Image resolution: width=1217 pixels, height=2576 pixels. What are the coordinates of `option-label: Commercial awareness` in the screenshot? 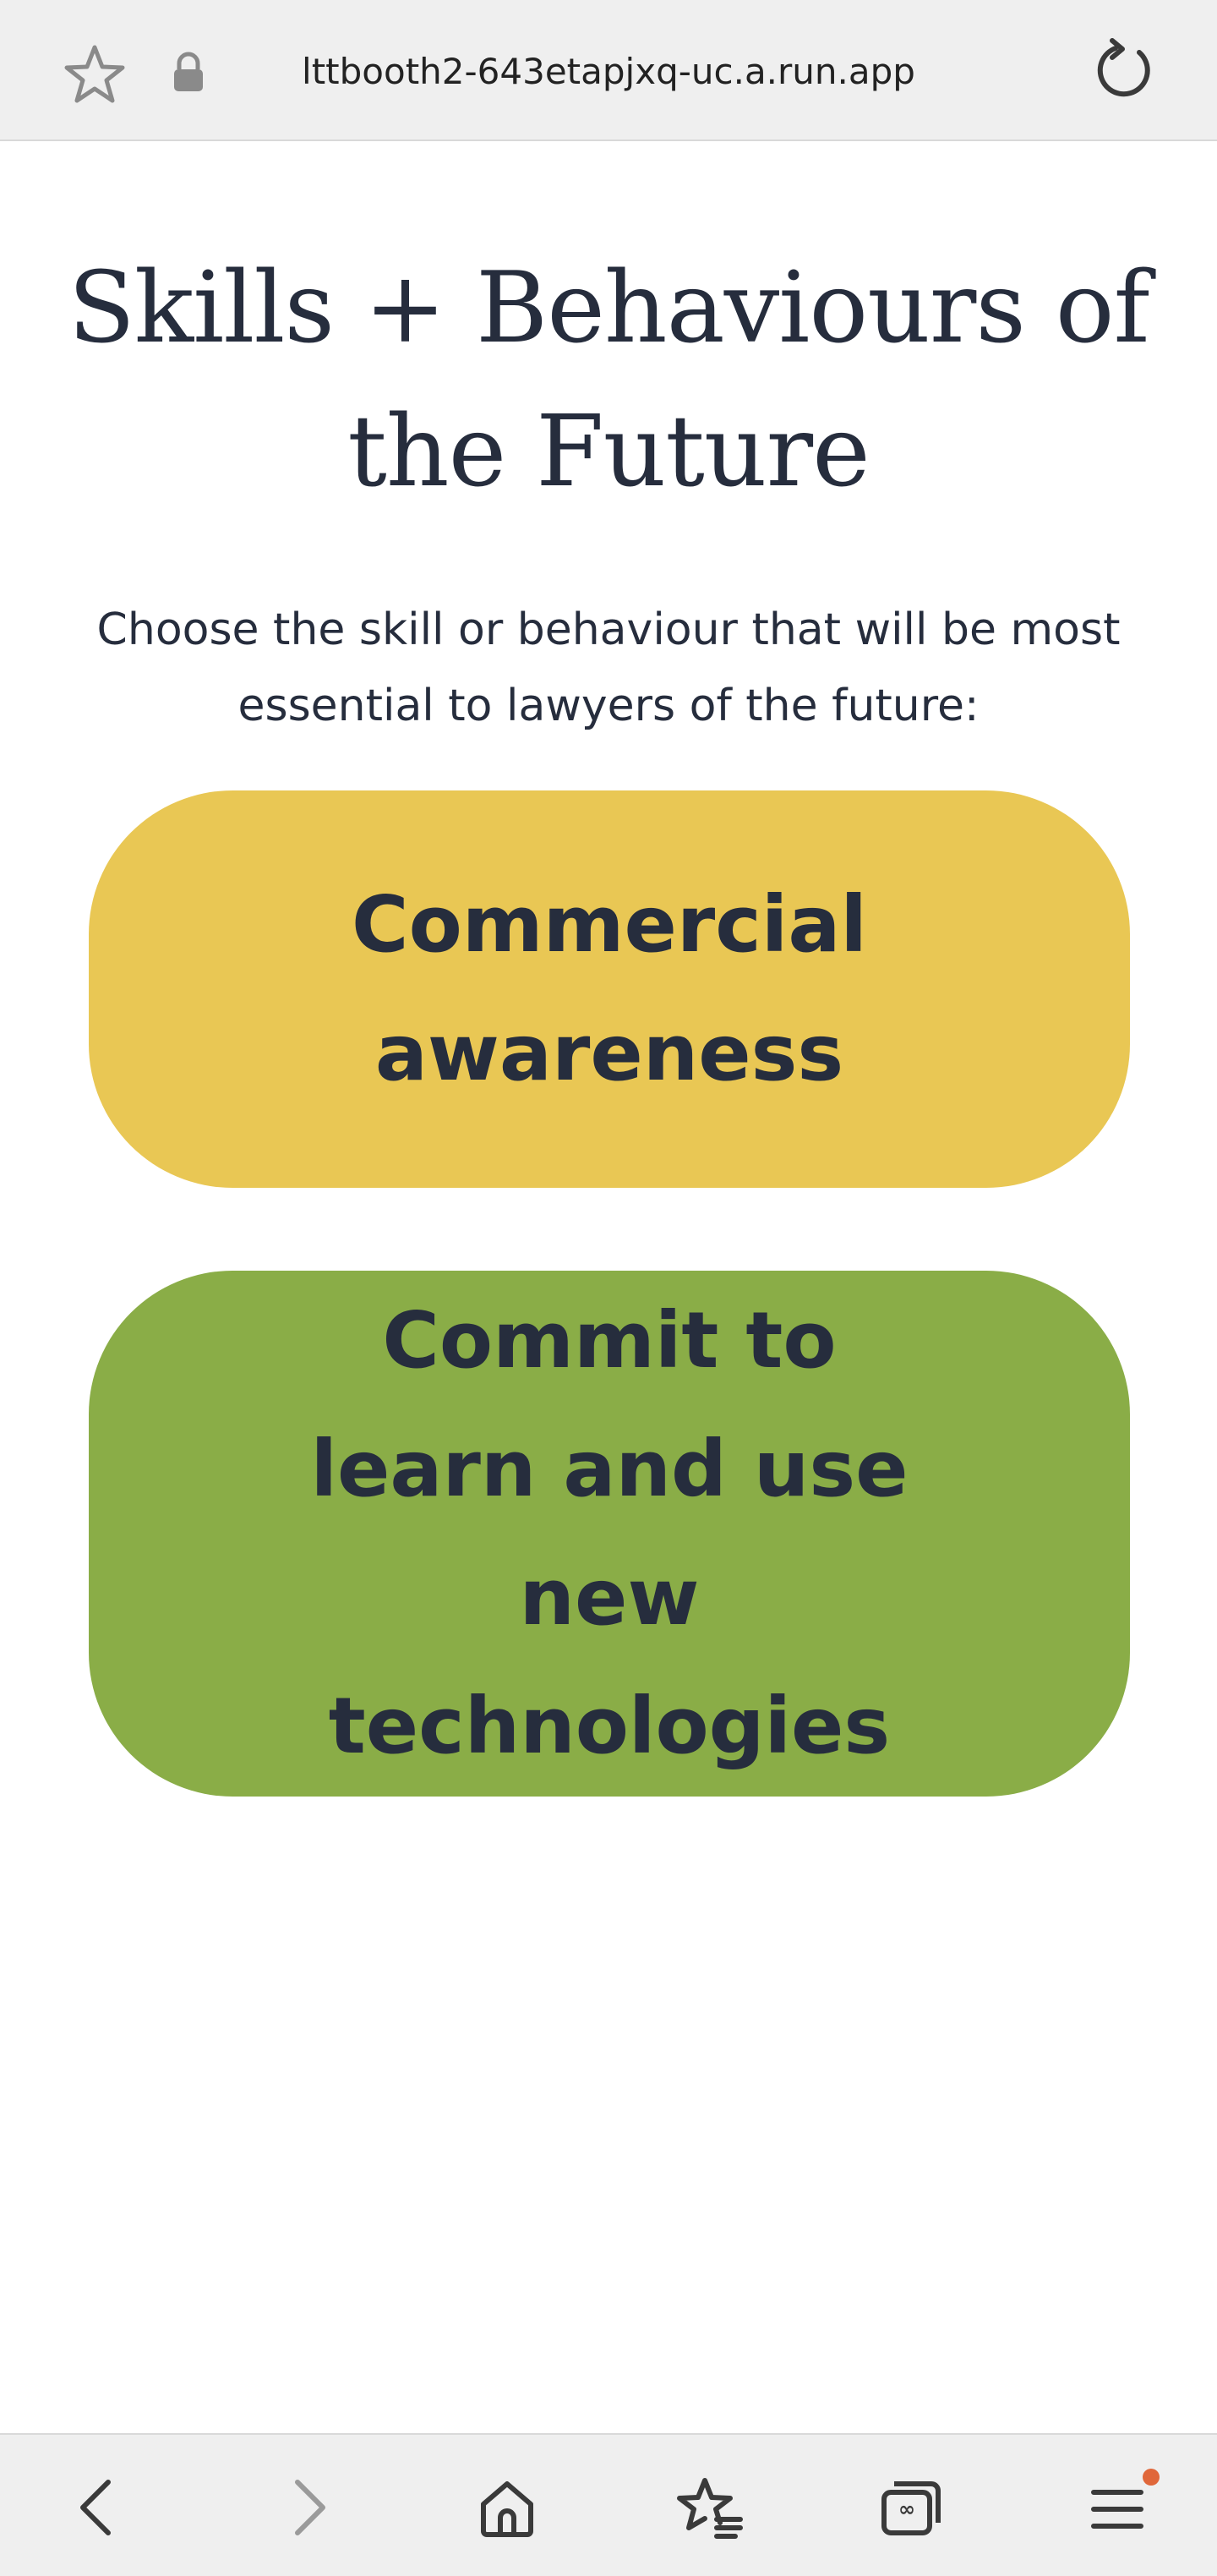 It's located at (609, 989).